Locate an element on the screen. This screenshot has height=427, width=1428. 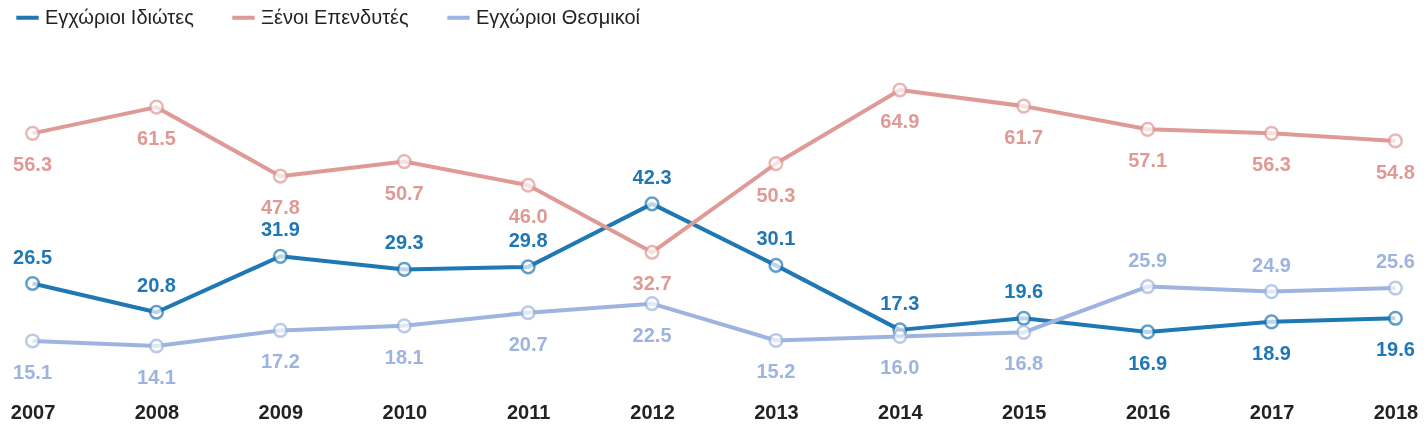
data-label: 14.1 is located at coordinates (156, 377).